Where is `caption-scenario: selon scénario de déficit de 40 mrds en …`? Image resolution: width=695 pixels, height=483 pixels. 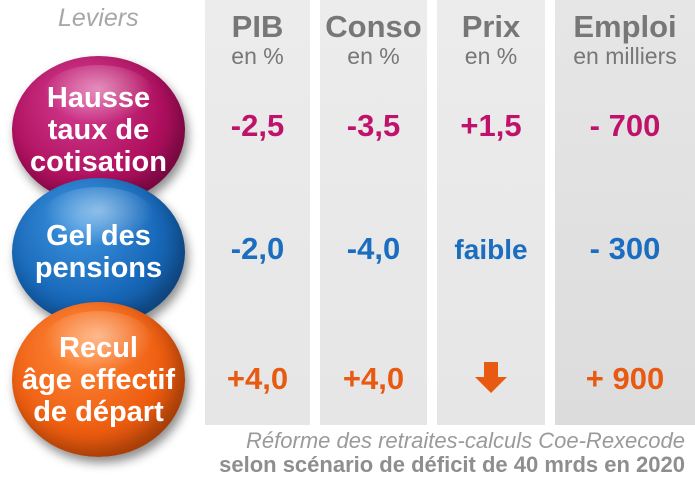
caption-scenario: selon scénario de déficit de 40 mrds en … is located at coordinates (452, 464).